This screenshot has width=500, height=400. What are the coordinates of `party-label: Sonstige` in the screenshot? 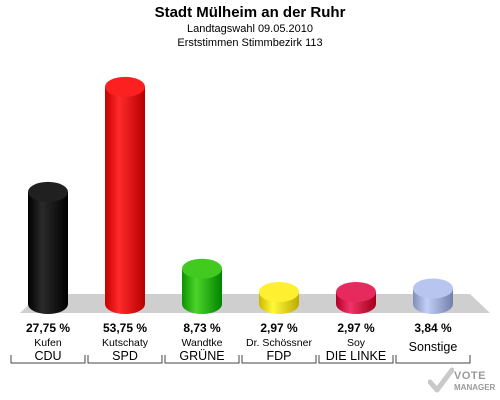 It's located at (433, 347).